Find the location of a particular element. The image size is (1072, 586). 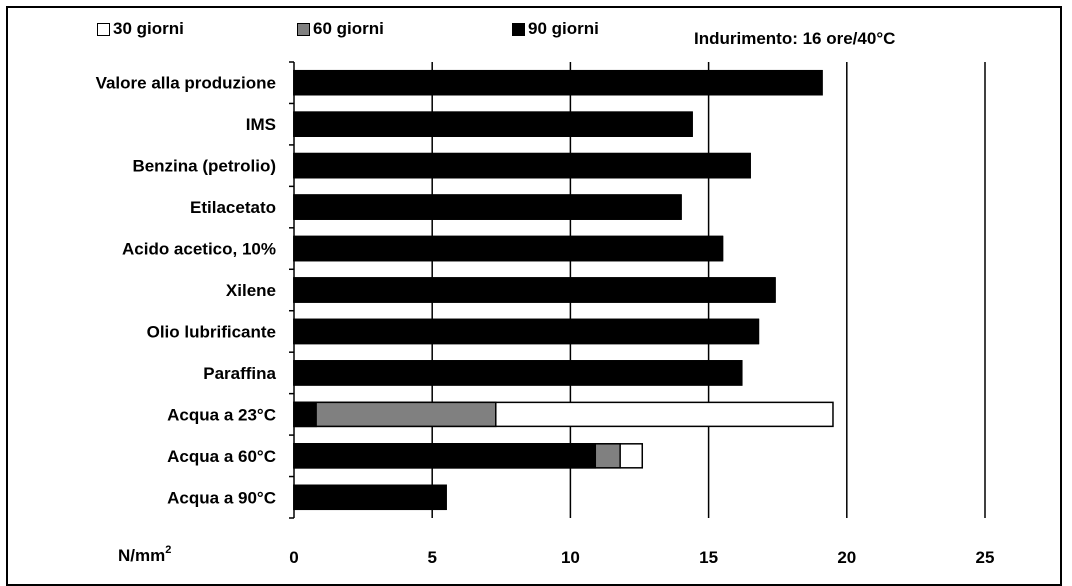

x-tick-label: 10 is located at coordinates (570, 557).